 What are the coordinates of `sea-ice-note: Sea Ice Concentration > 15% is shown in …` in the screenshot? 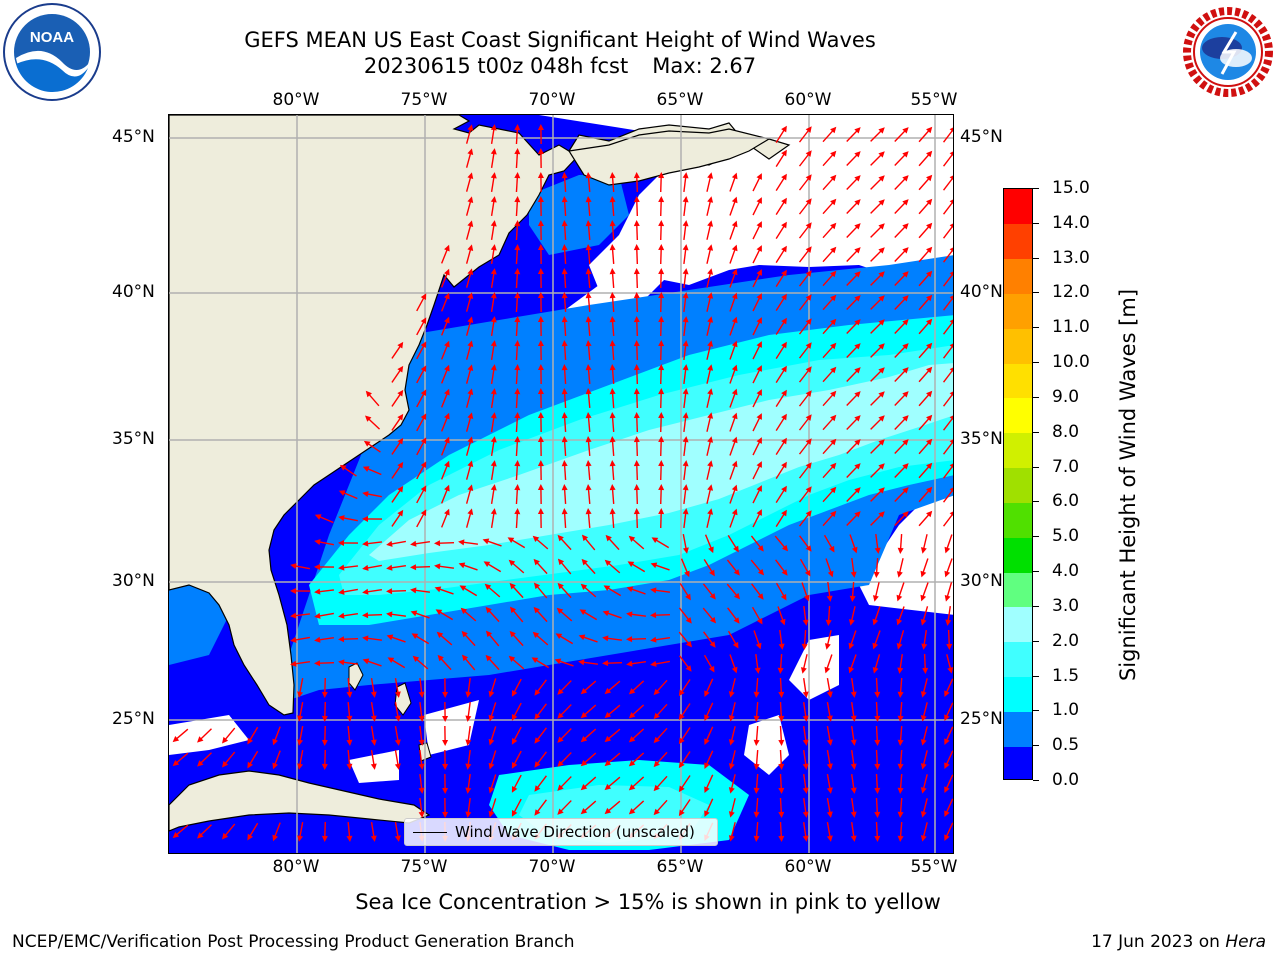 It's located at (648, 902).